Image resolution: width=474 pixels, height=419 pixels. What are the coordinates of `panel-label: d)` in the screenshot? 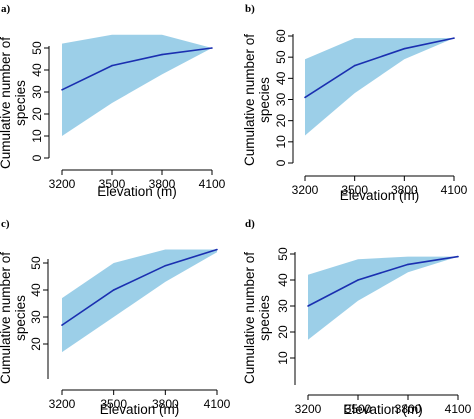 It's located at (250, 224).